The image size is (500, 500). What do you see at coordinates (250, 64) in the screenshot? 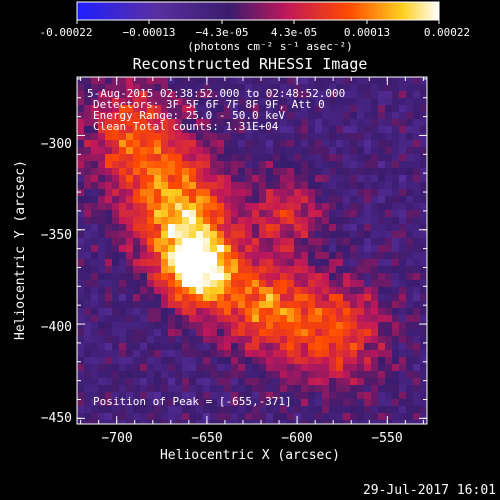
I see `chart-title: Reconstructed RHESSI Image` at bounding box center [250, 64].